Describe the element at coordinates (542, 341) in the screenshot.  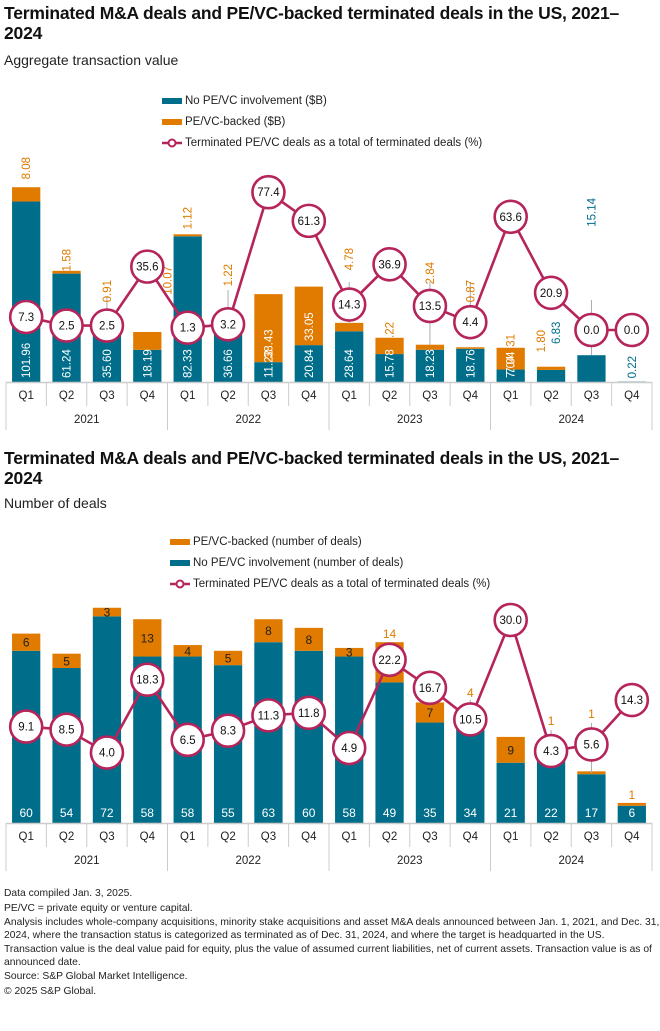
I see `bar-label-pe: 1.80` at that location.